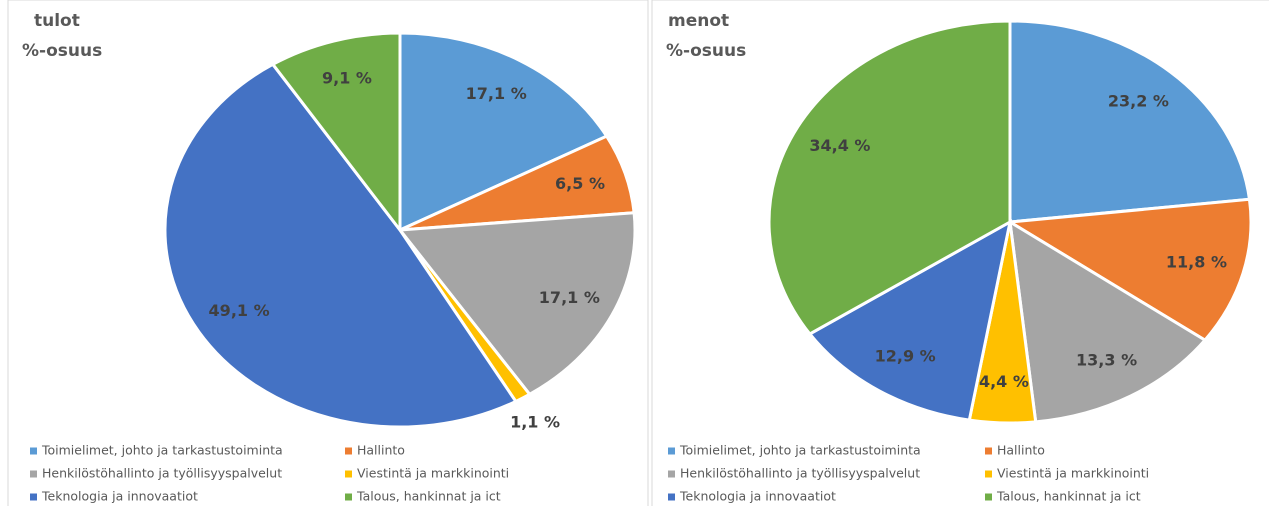  Describe the element at coordinates (839, 145) in the screenshot. I see `data-label: 34,4 %` at that location.